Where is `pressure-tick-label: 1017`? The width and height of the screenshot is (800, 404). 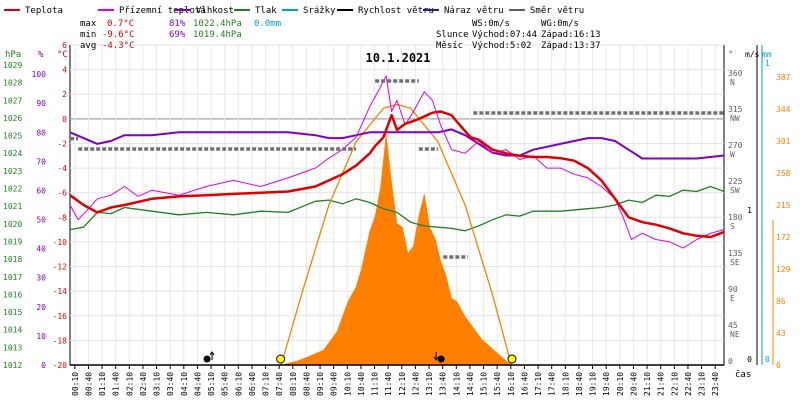
pressure-tick-label: 1017 is located at coordinates (12, 277).